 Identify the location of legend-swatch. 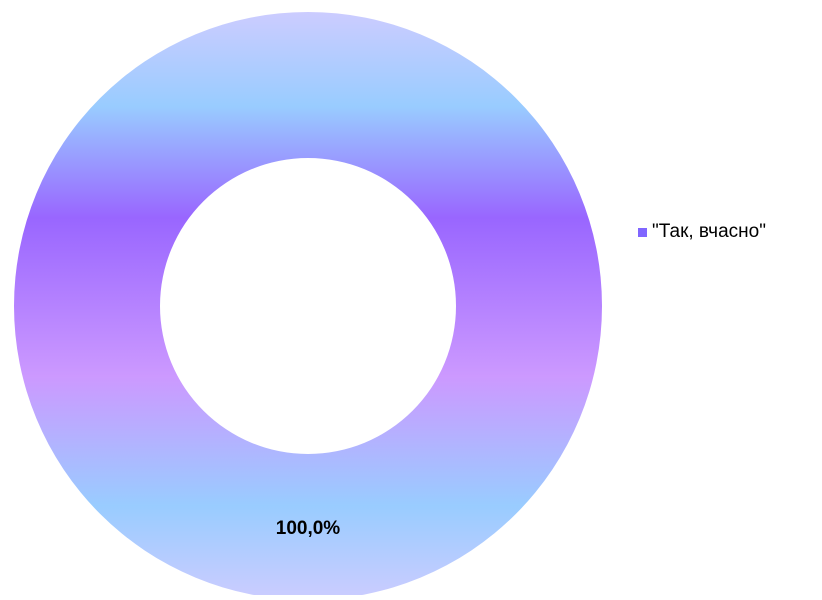
(642, 232).